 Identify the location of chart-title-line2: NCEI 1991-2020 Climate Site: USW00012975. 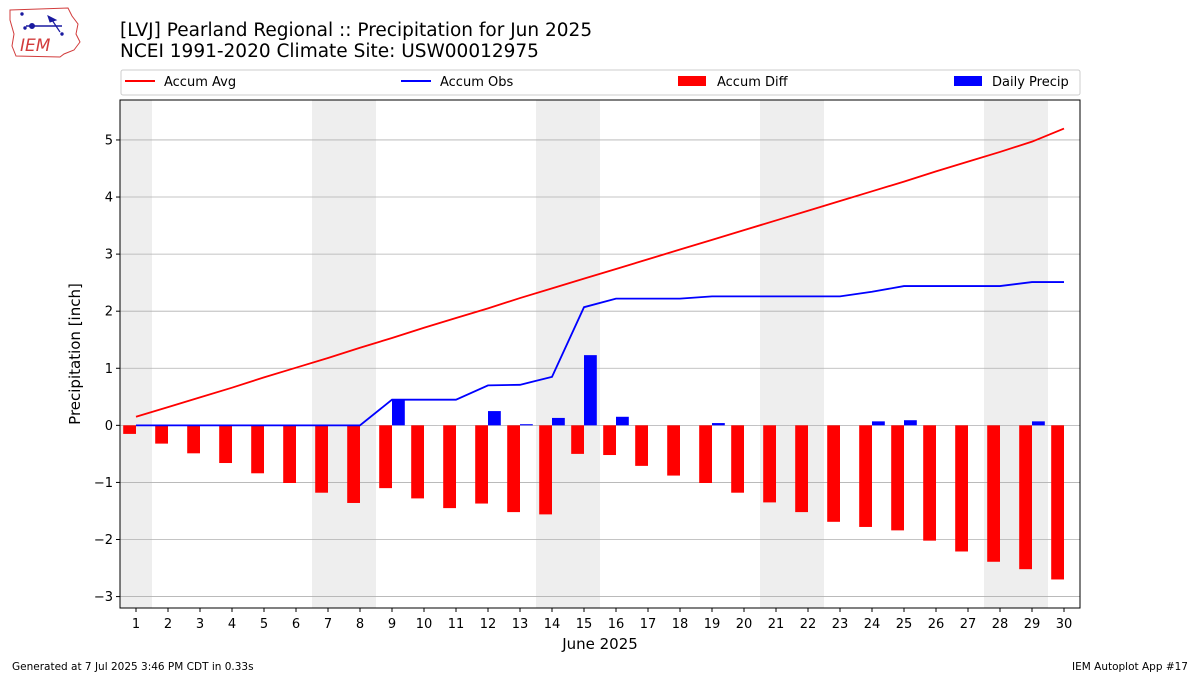
(329, 51).